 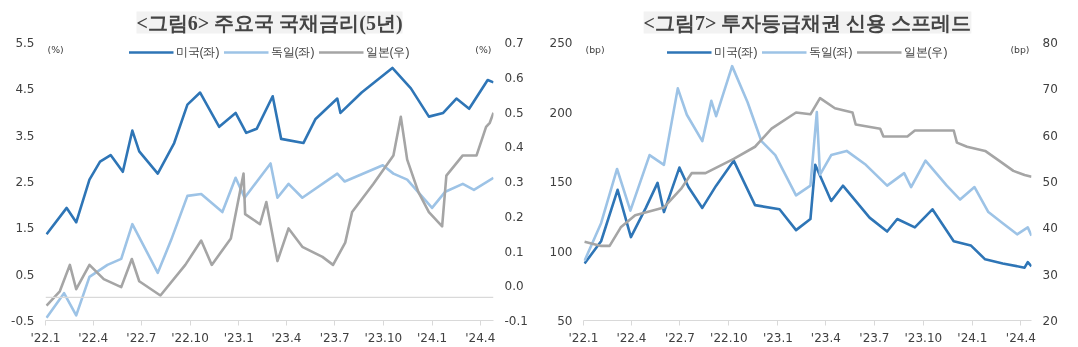 What do you see at coordinates (1020, 49) in the screenshot?
I see `y2-axis-title: (bp)` at bounding box center [1020, 49].